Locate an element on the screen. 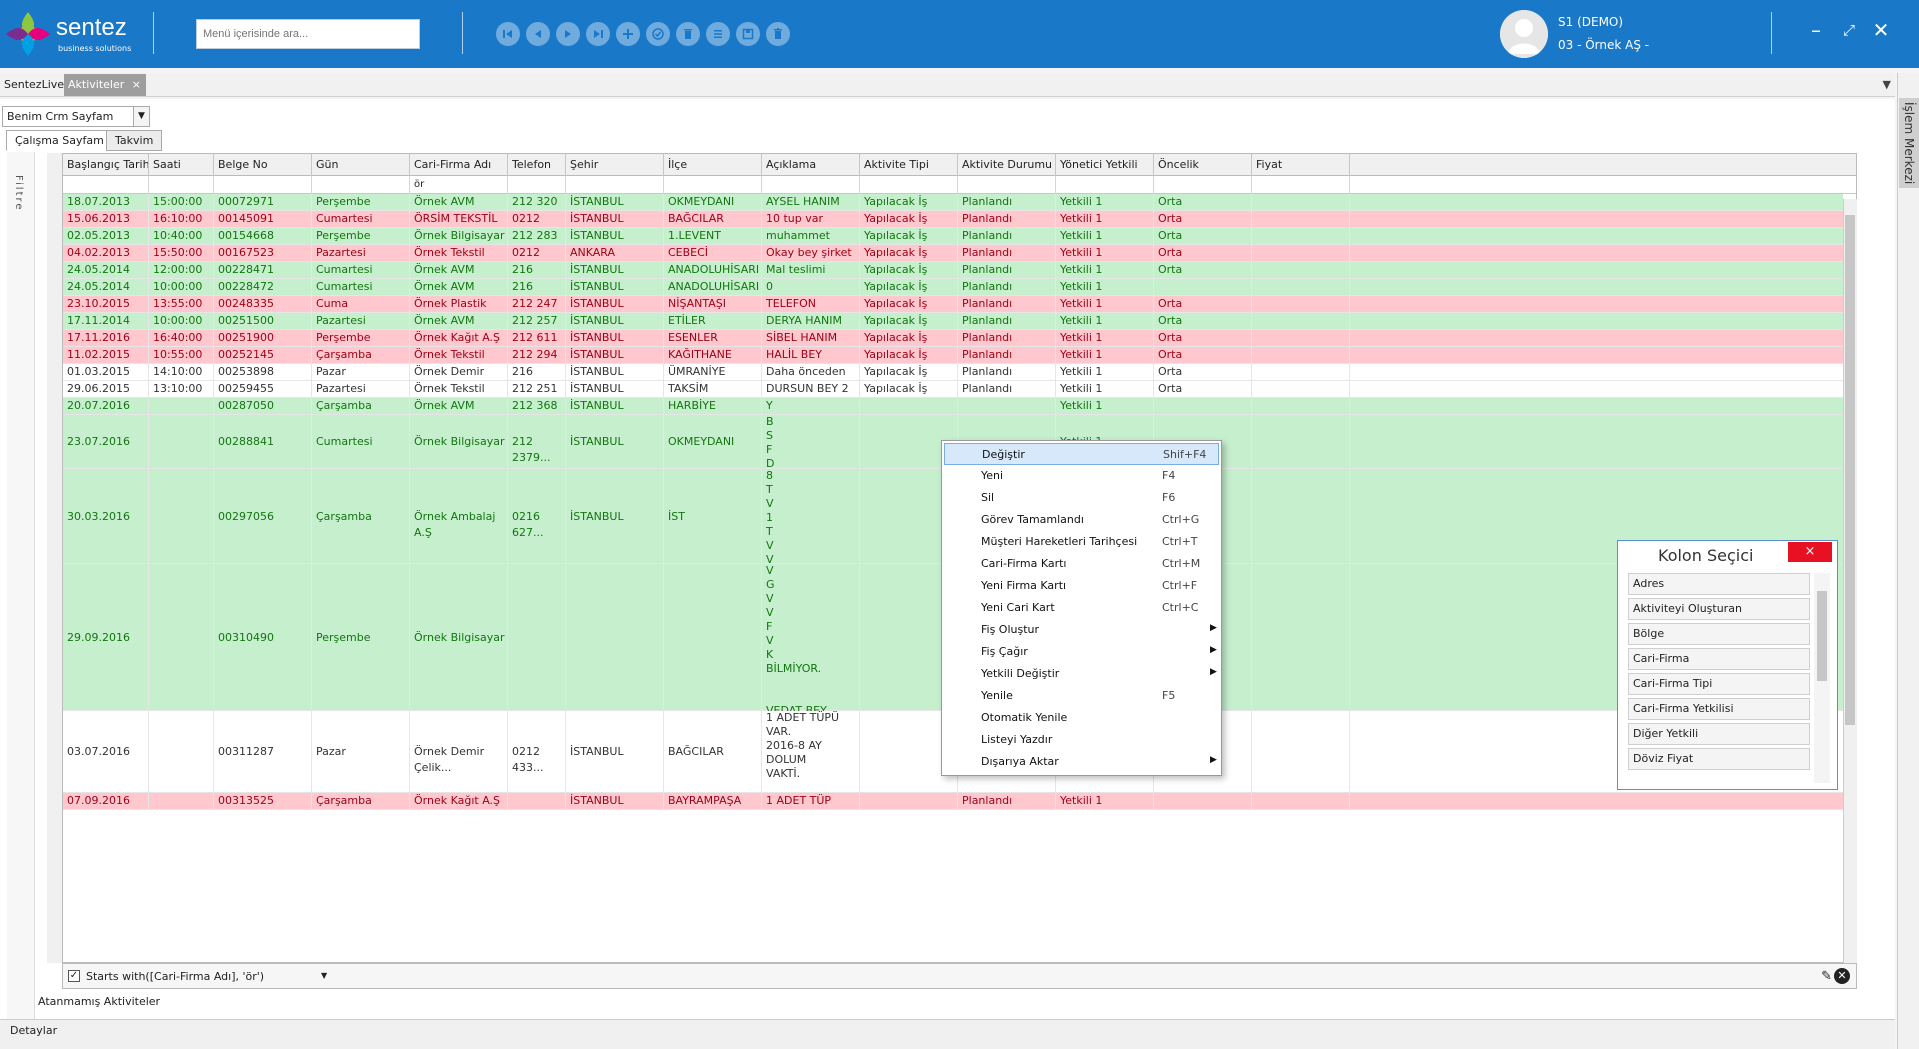 The width and height of the screenshot is (1919, 1049). table-cell: 30.03.2016 is located at coordinates (106, 516).